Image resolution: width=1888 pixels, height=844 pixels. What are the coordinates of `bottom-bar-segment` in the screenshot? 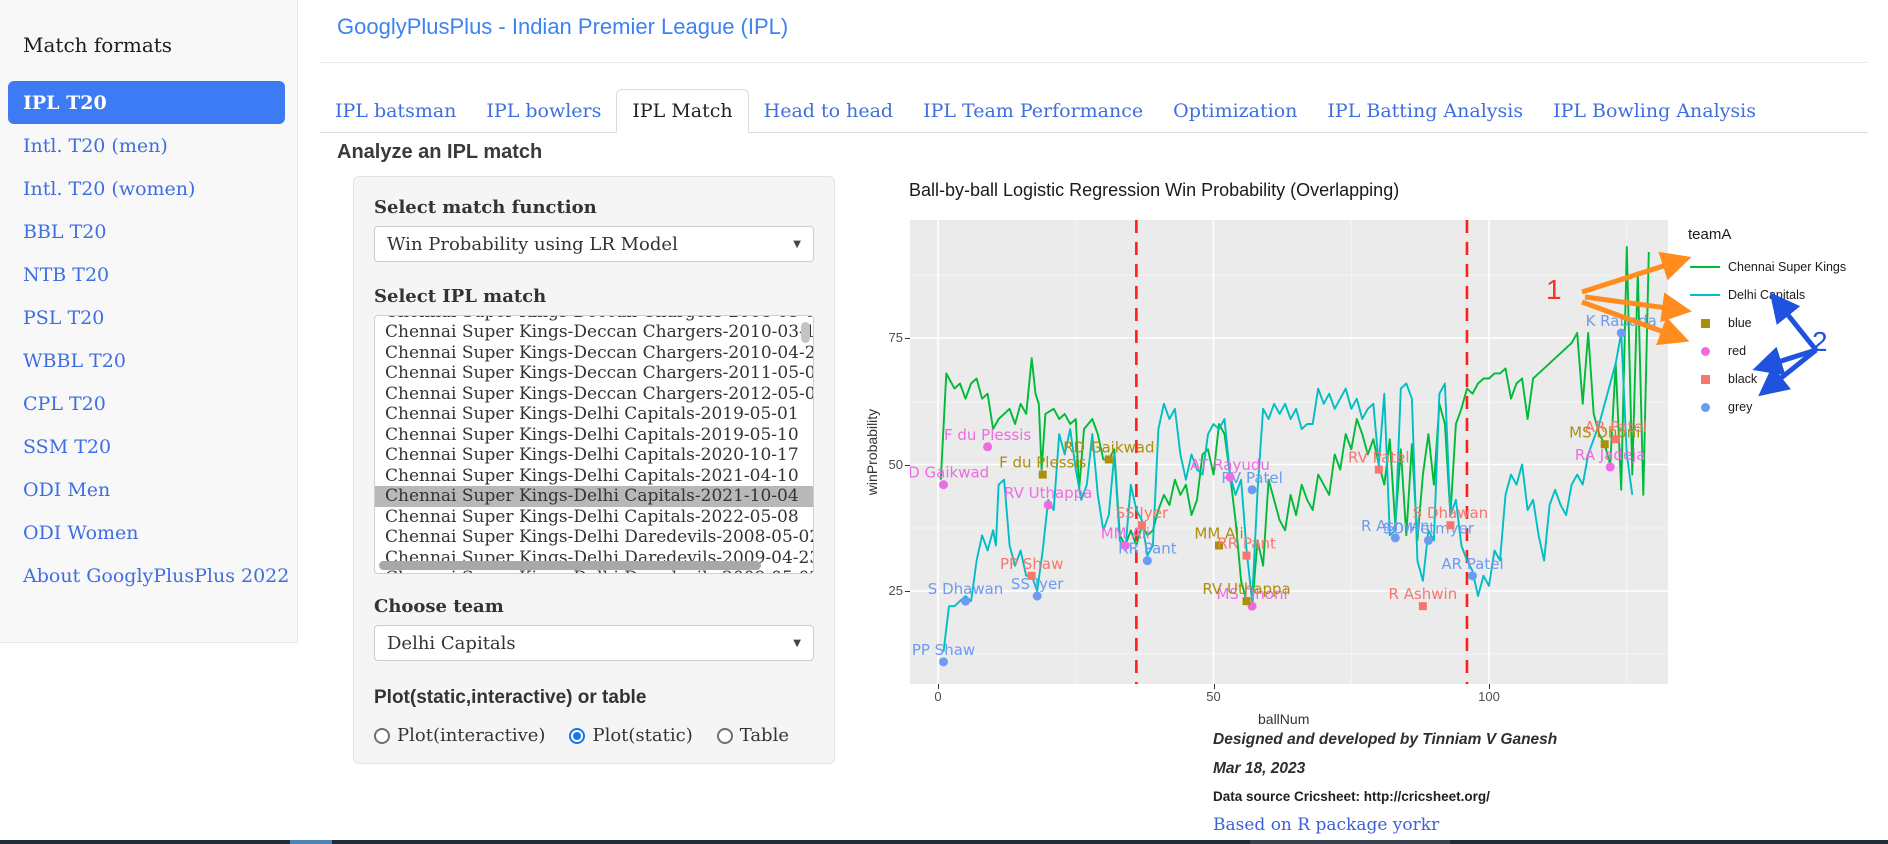 It's located at (311, 842).